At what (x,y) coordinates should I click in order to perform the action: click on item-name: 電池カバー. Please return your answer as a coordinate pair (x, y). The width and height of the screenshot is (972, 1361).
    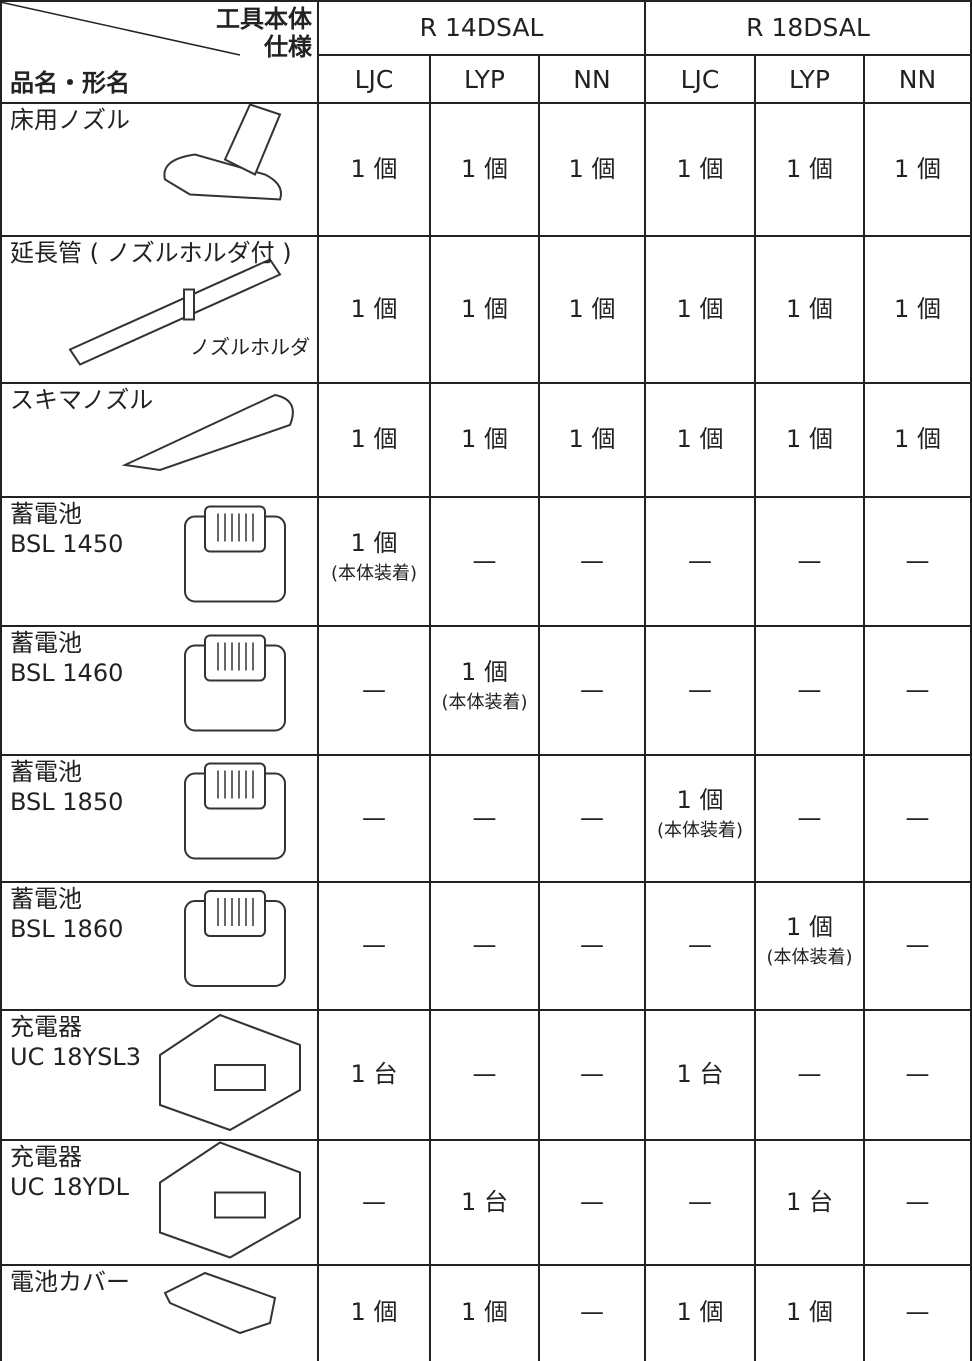
    Looking at the image, I should click on (70, 1282).